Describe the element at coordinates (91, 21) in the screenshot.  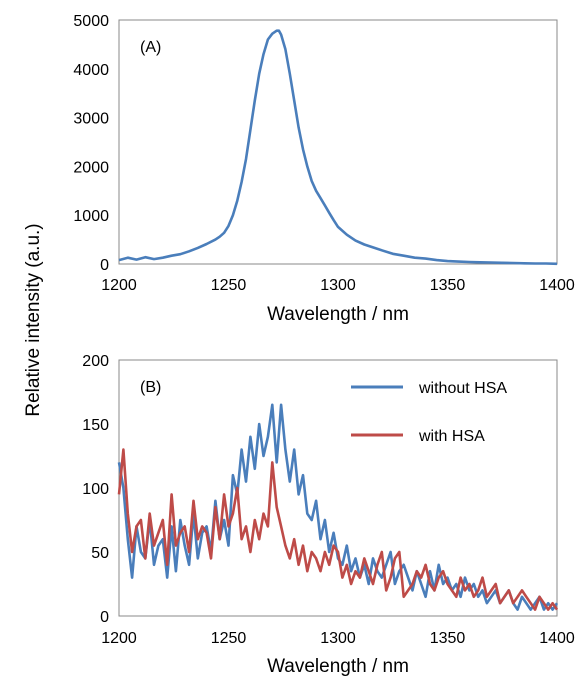
I see `y-tick-label-a-5000: 5000` at that location.